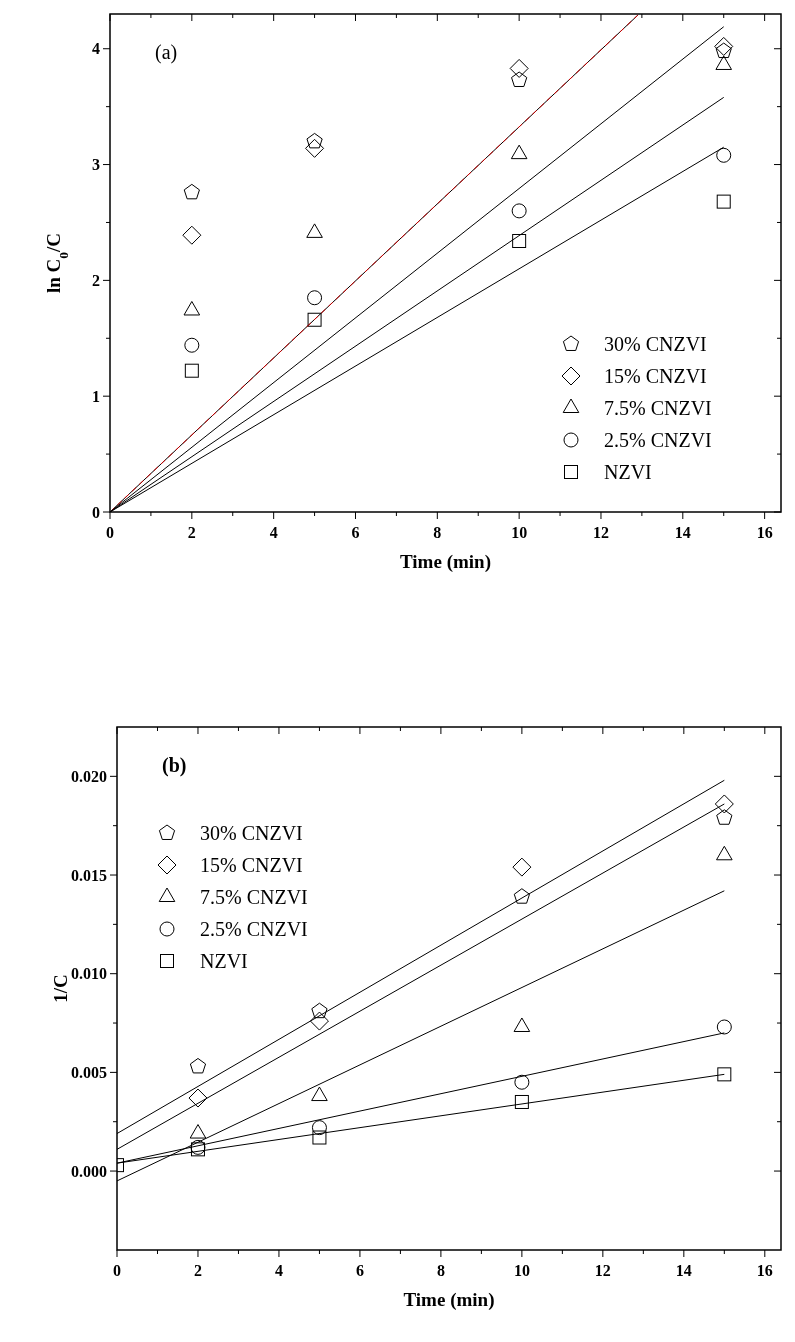 This screenshot has width=795, height=1342. What do you see at coordinates (96, 396) in the screenshot?
I see `y-tick-label: 1` at bounding box center [96, 396].